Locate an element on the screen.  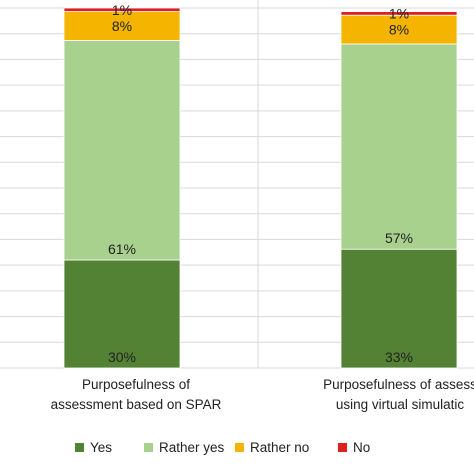
category-tick-label: Purposefulness of assess is located at coordinates (398, 384).